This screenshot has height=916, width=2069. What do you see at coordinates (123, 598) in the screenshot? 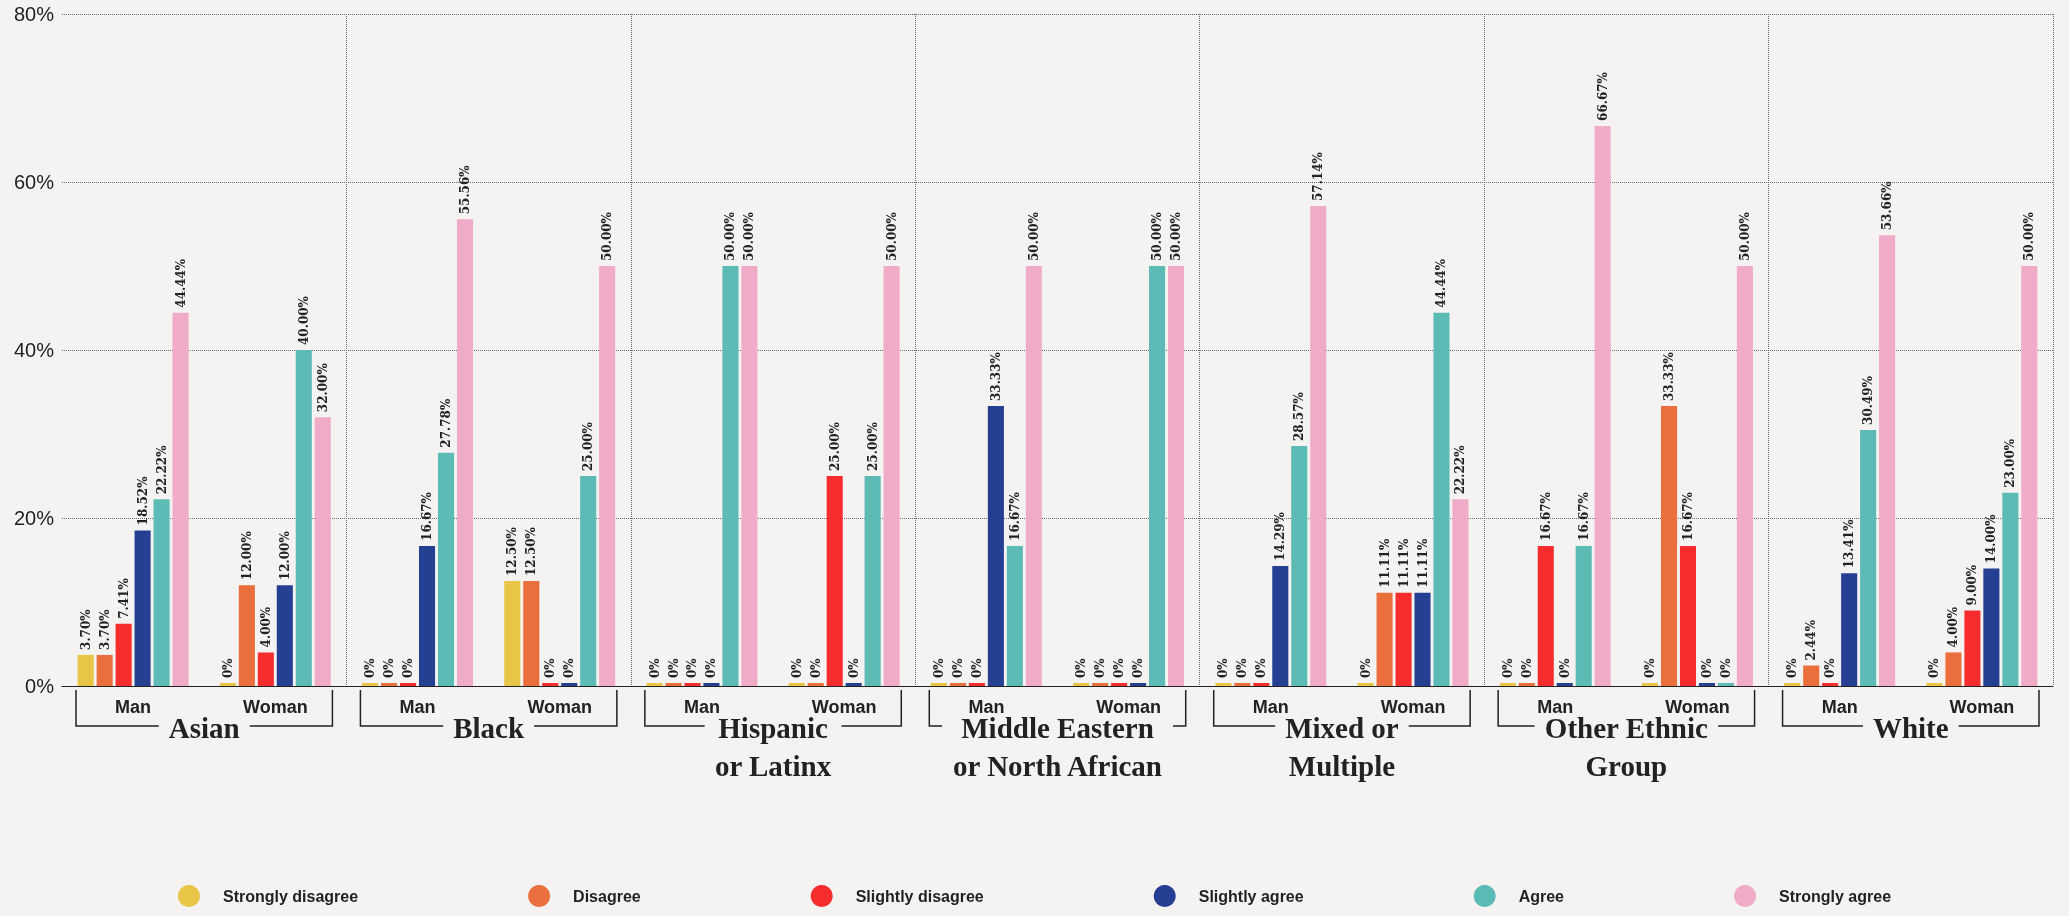
I see `data-label: 7.41%` at bounding box center [123, 598].